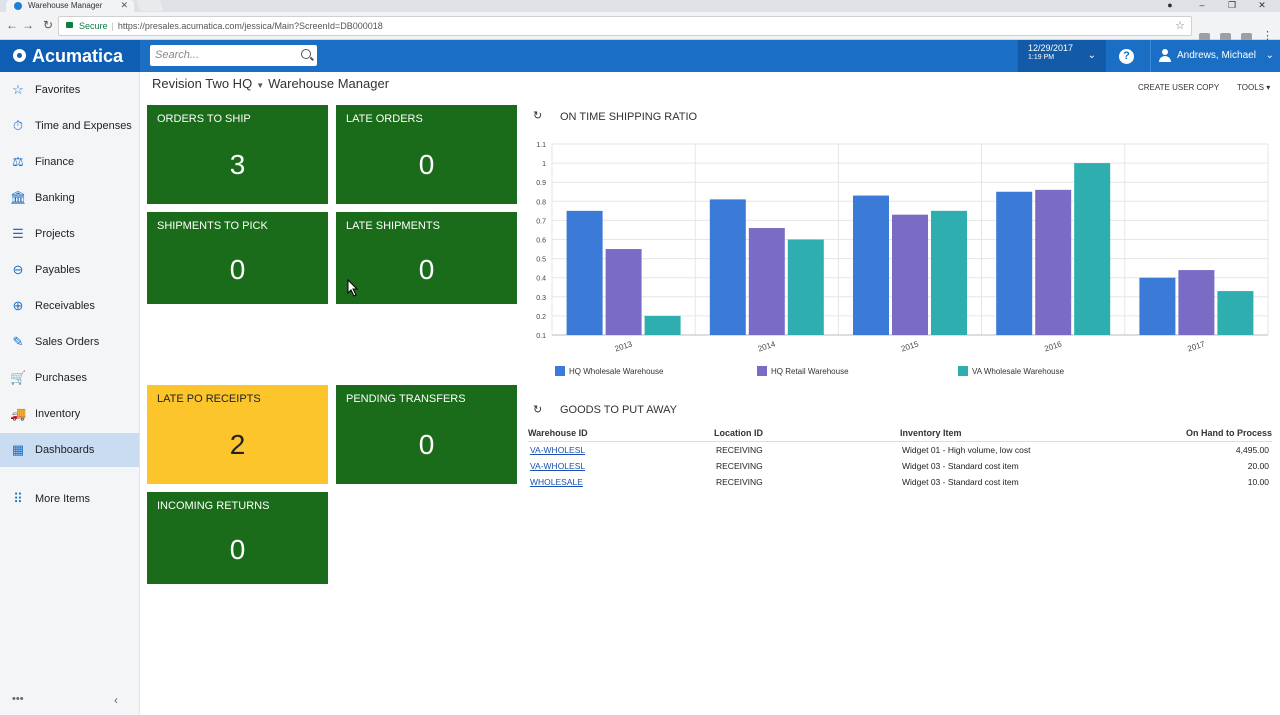  I want to click on y-tick-label: 0.5, so click(541, 260).